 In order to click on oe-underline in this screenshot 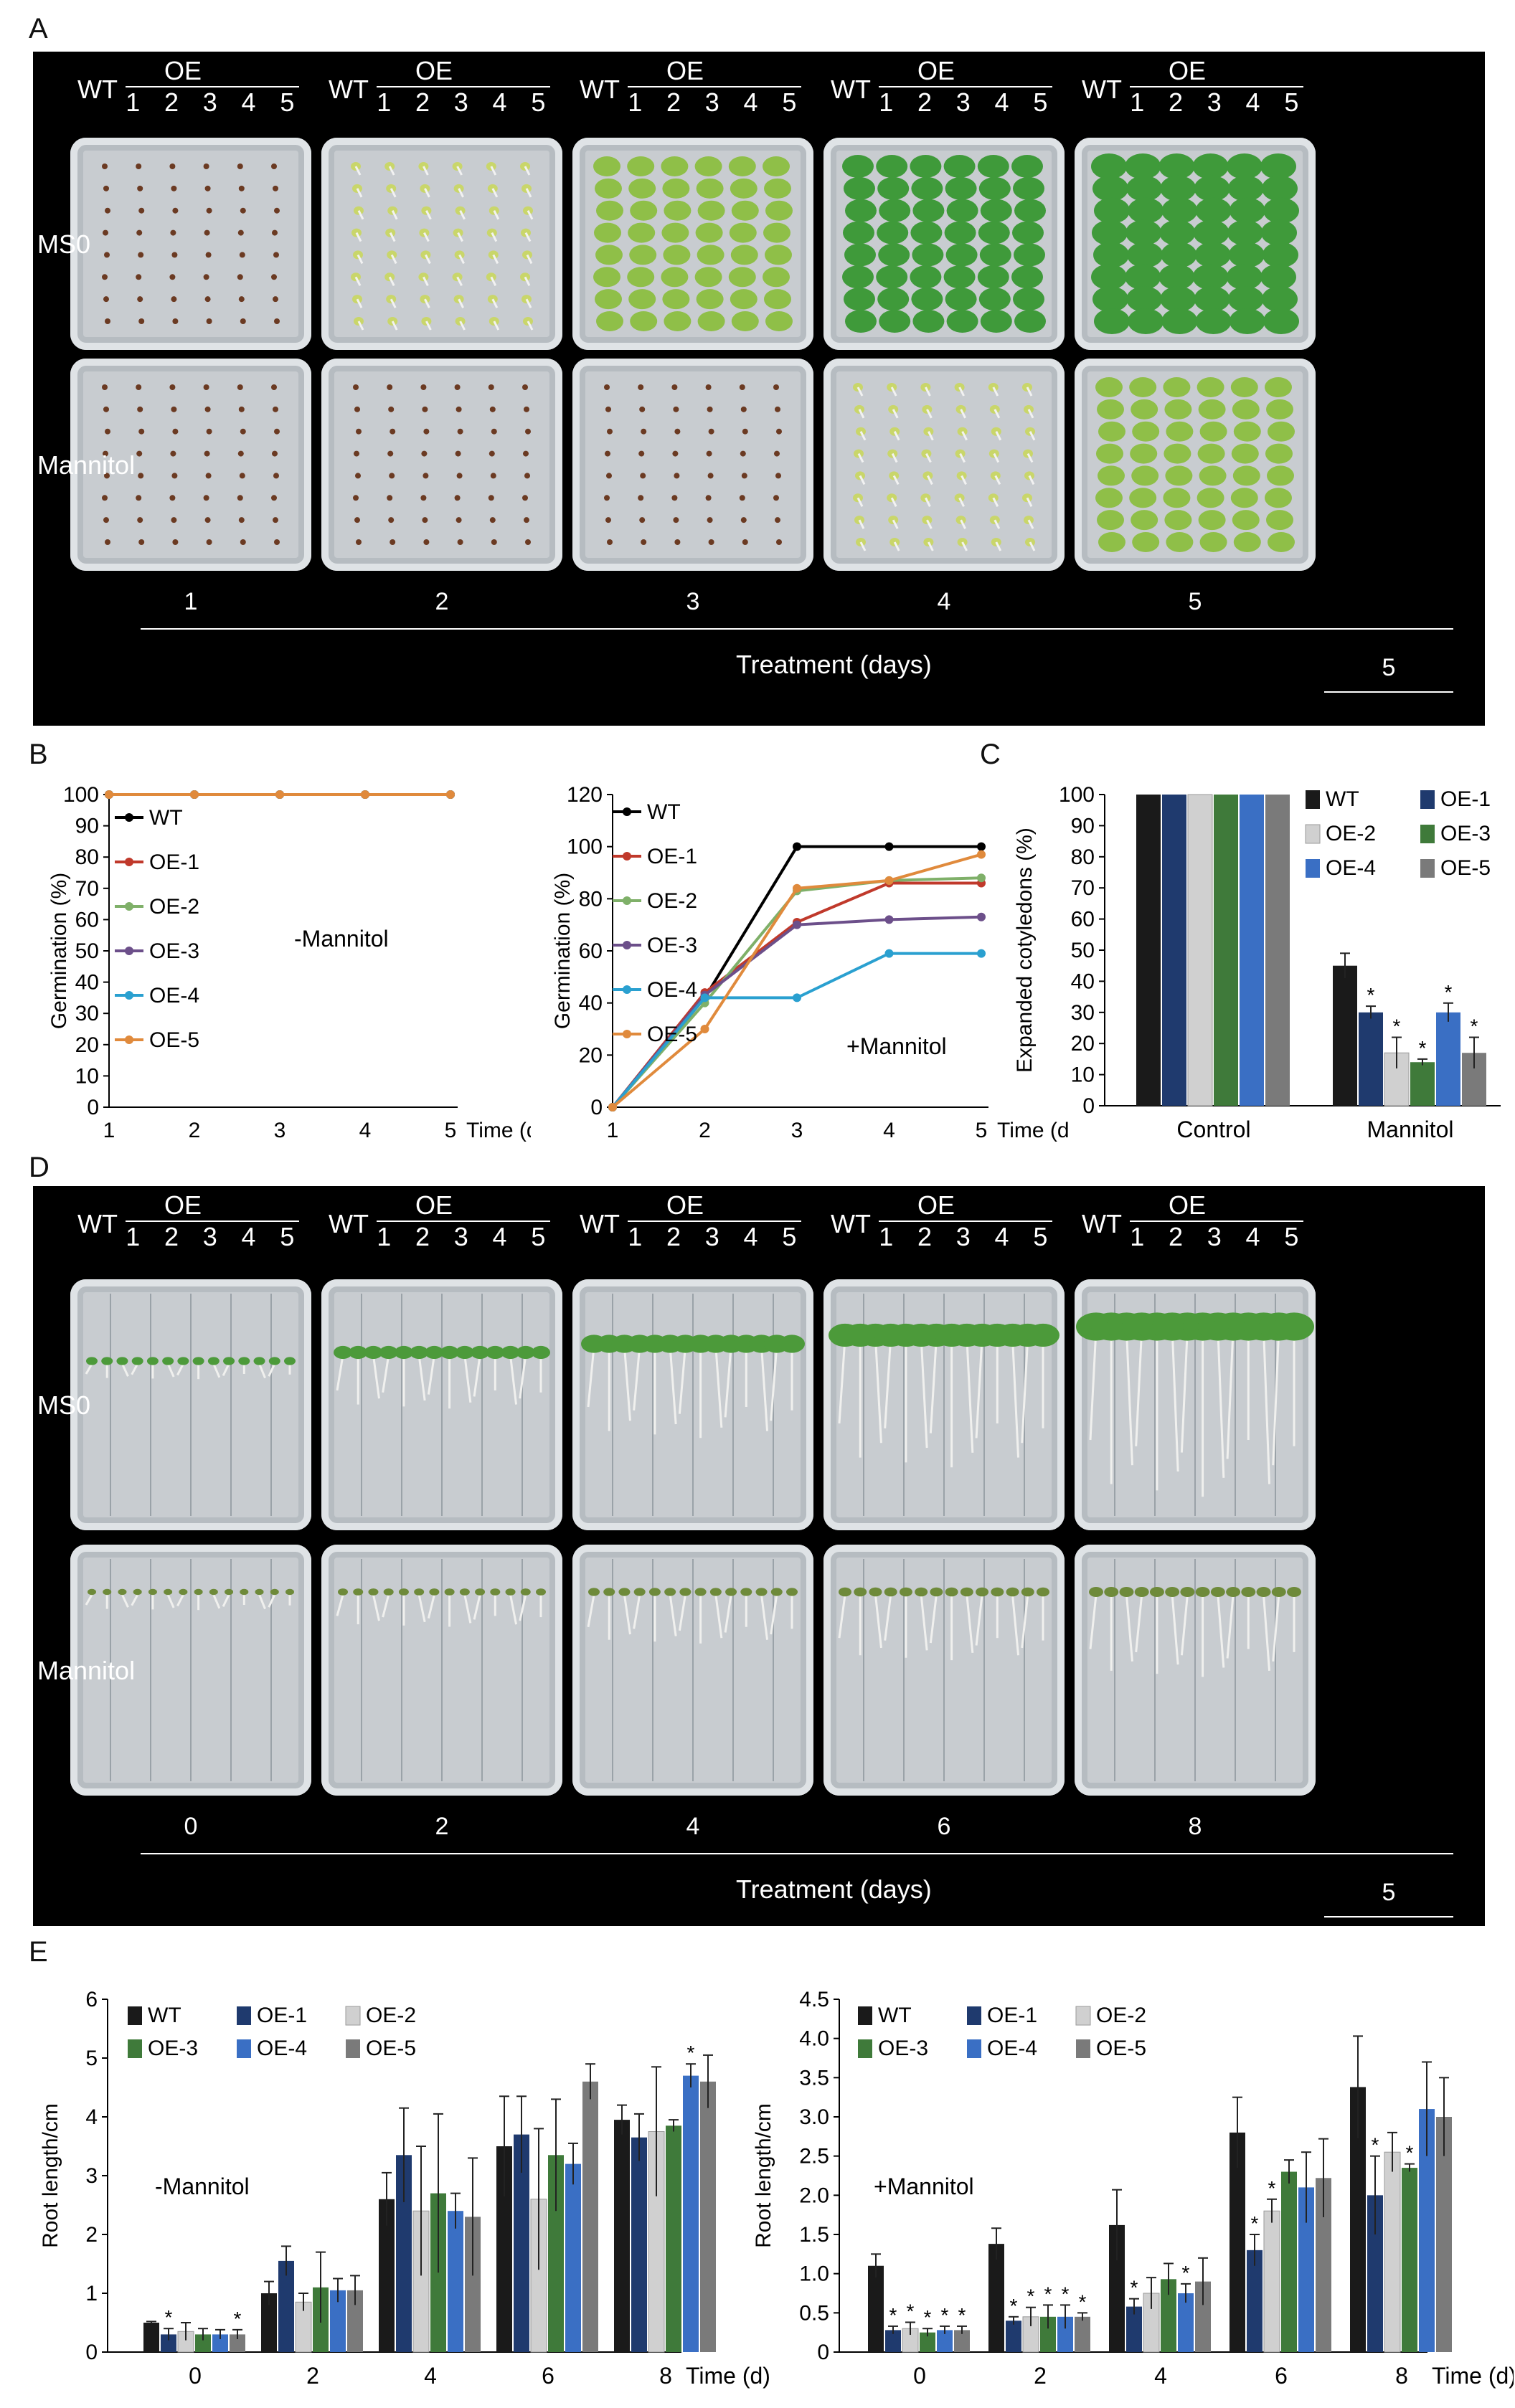, I will do `click(966, 1221)`.